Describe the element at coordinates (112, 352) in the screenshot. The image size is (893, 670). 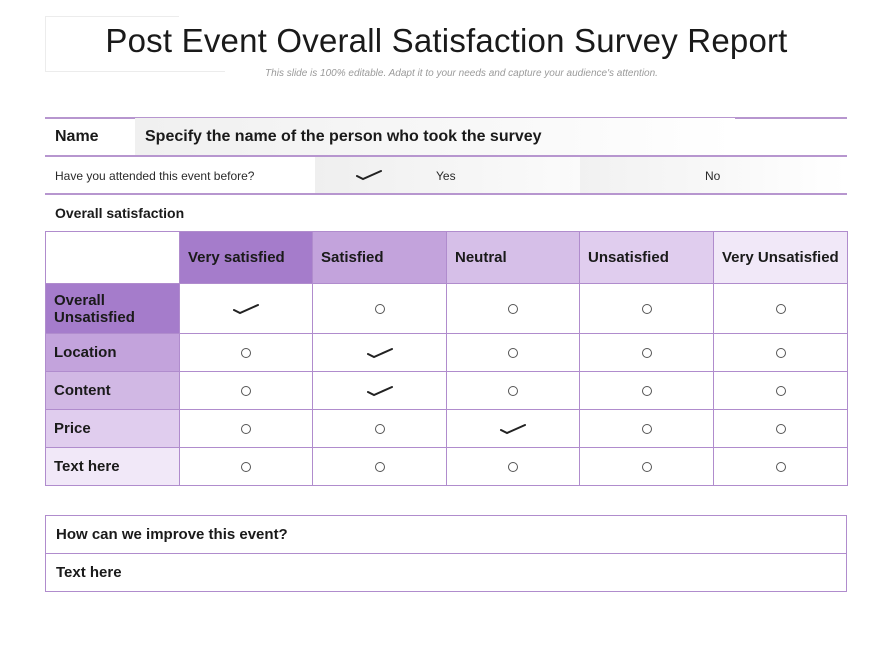
I see `row-label: Location` at that location.